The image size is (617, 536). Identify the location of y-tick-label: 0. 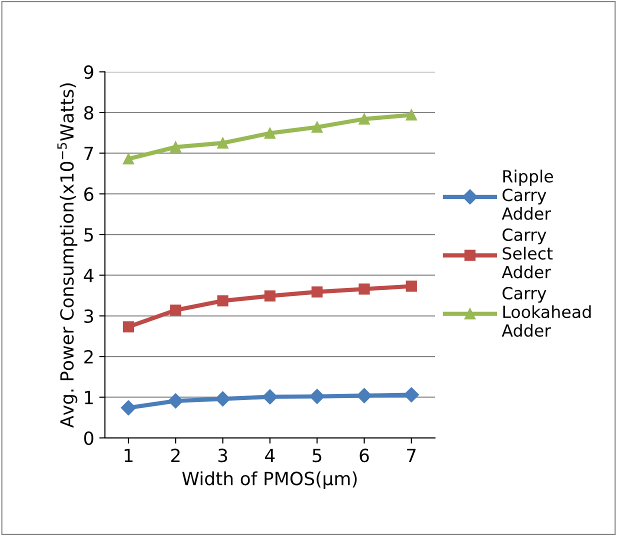
(89, 438).